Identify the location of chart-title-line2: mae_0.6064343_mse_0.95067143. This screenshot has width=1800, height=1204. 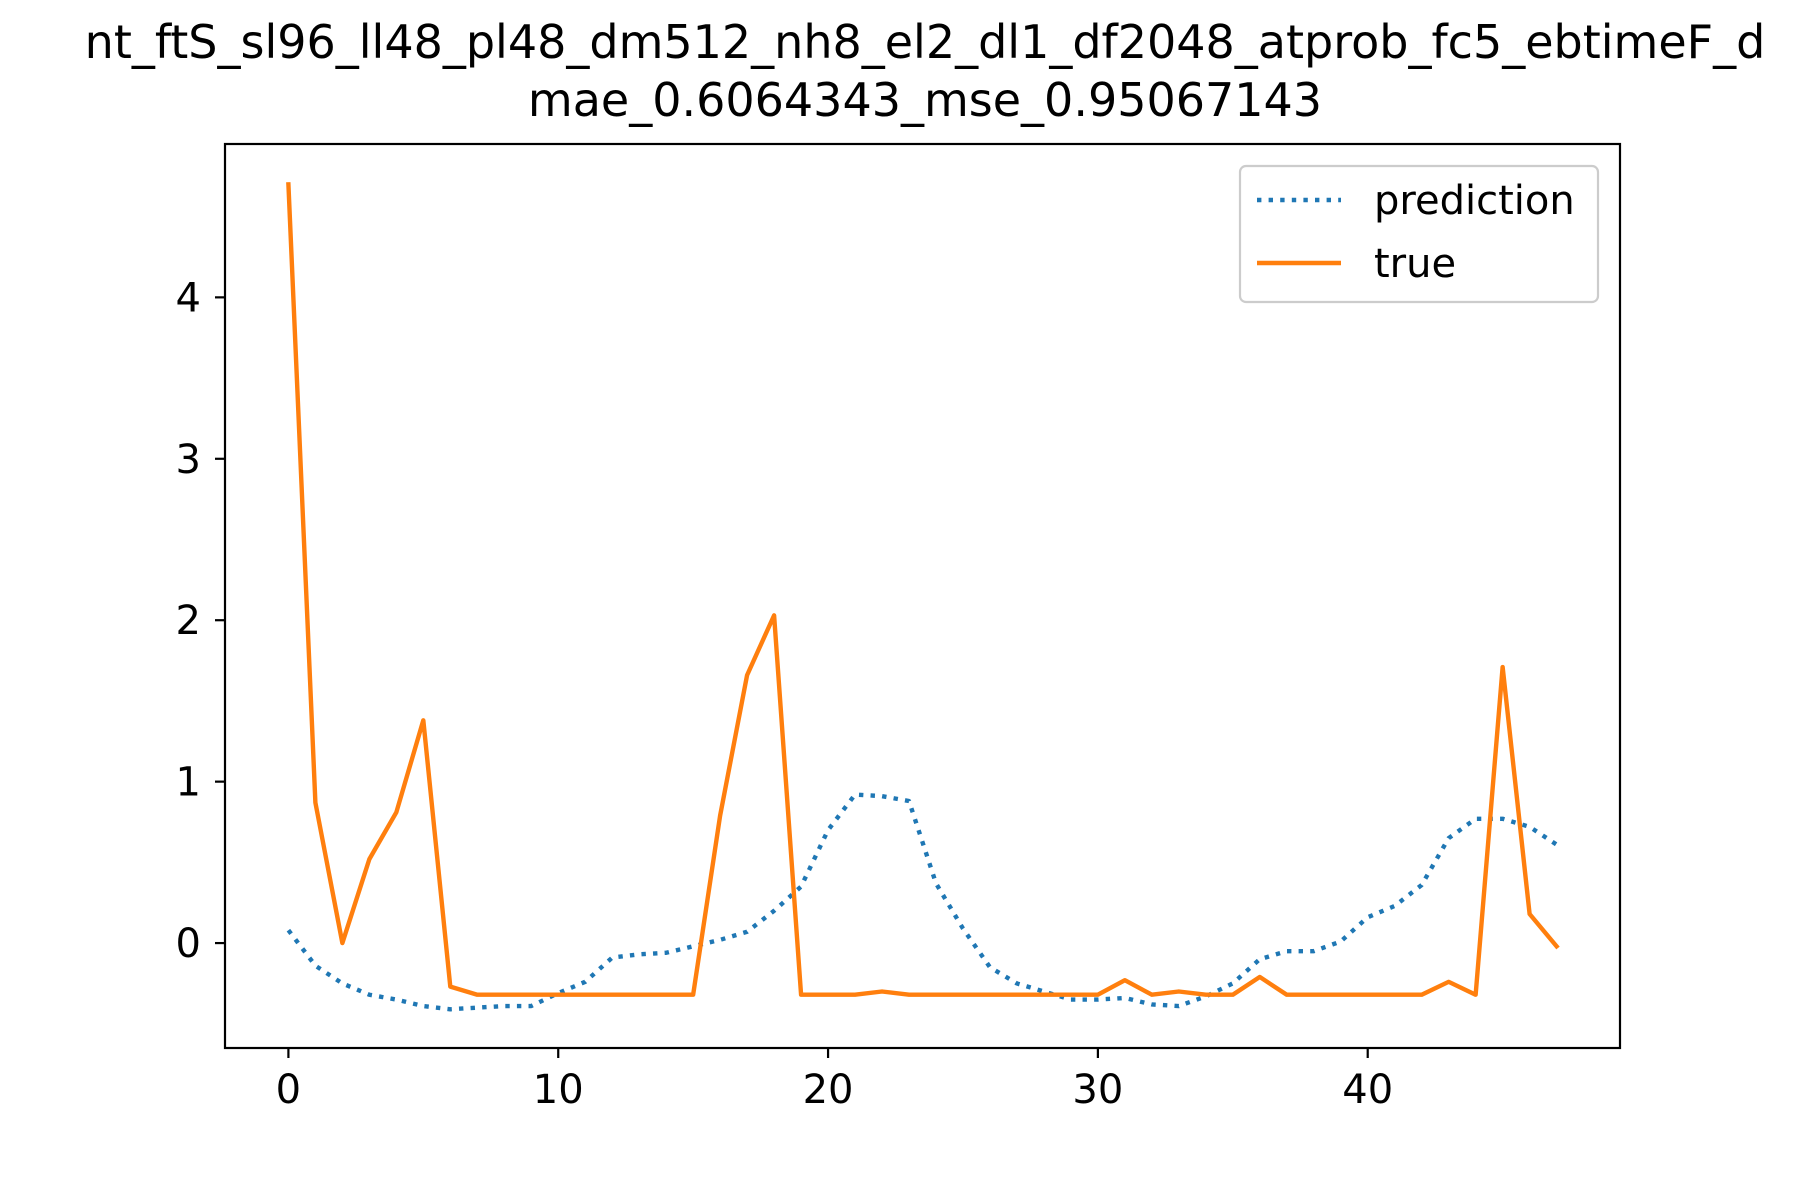
(925, 100).